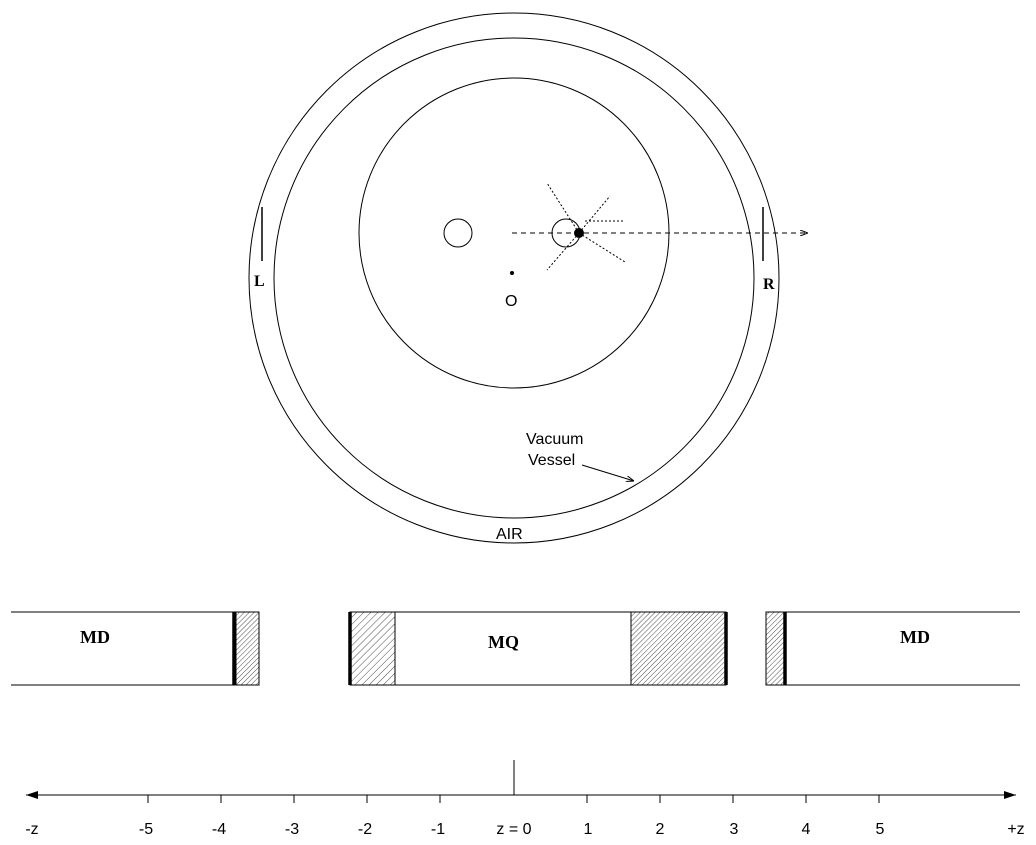  I want to click on label-left-detector: L, so click(259, 281).